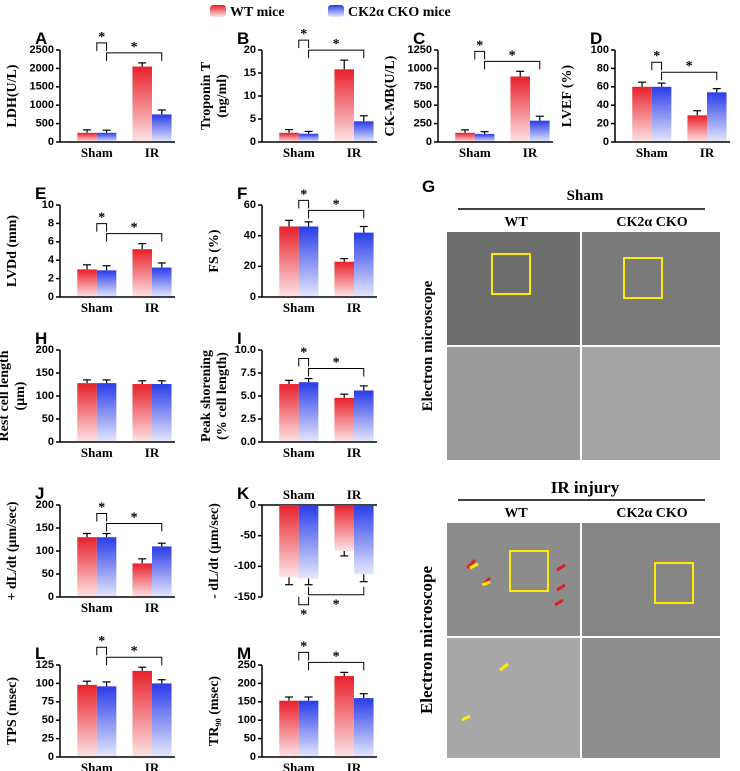 This screenshot has height=771, width=740. What do you see at coordinates (245, 566) in the screenshot?
I see `y-tick-label: -100` at bounding box center [245, 566].